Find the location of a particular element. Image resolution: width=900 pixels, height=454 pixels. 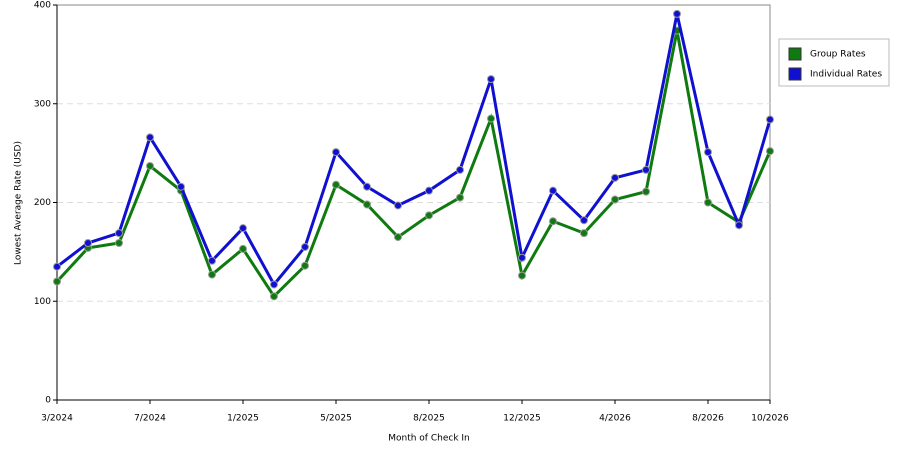

legend-label: Individual Rates is located at coordinates (846, 75).